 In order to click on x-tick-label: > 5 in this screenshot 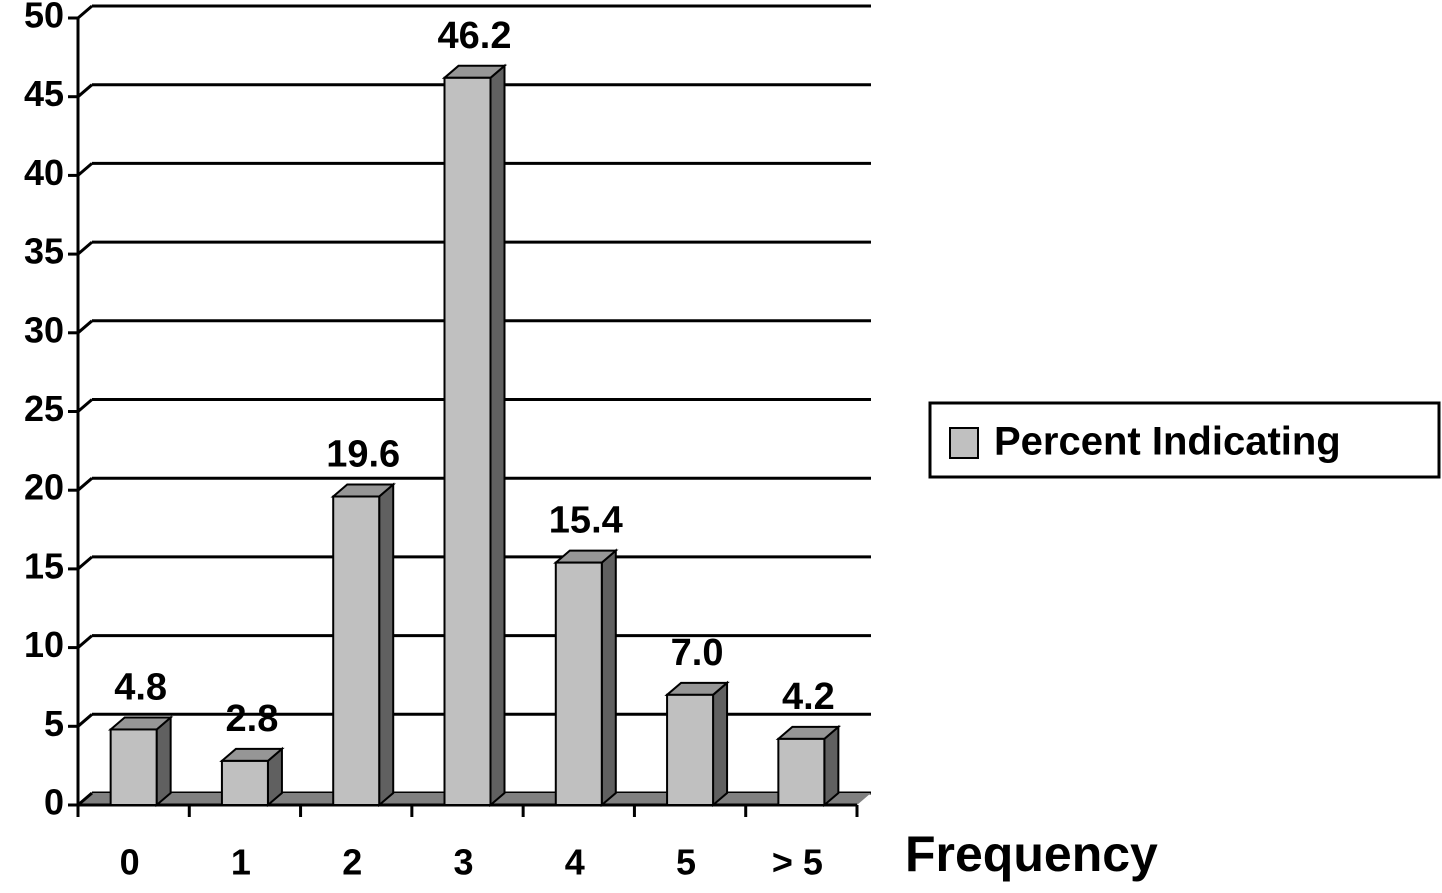, I will do `click(797, 862)`.